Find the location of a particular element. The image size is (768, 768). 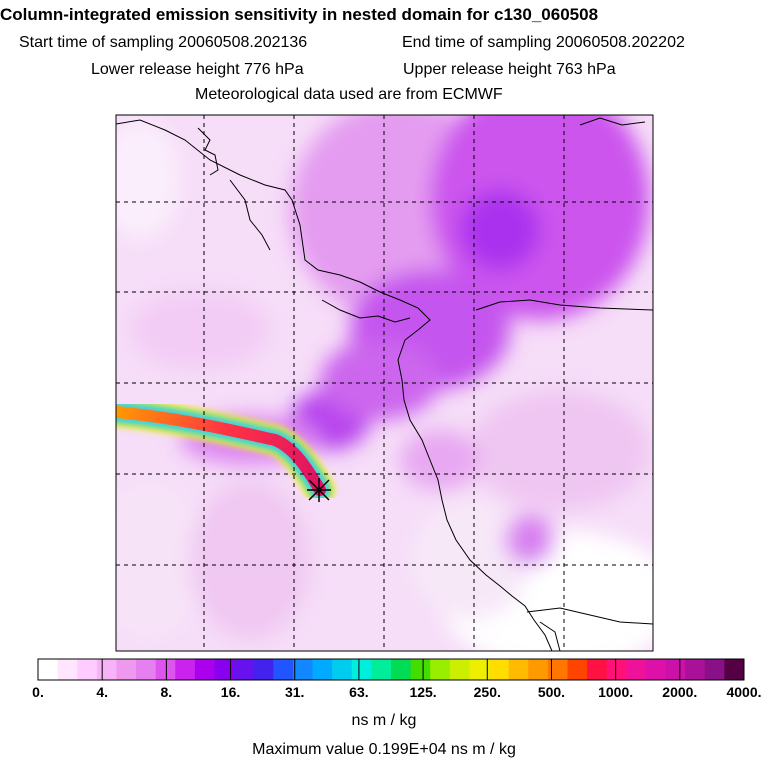

end-time: End time of sampling 20060508.202202 is located at coordinates (543, 42).